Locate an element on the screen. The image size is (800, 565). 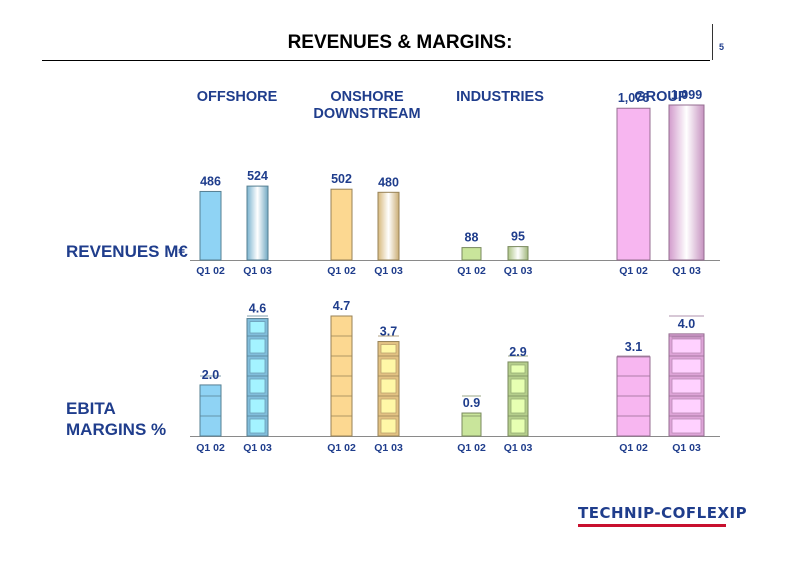
revenue-tick-label-group-q1-03: Q1 03 is located at coordinates (686, 271).